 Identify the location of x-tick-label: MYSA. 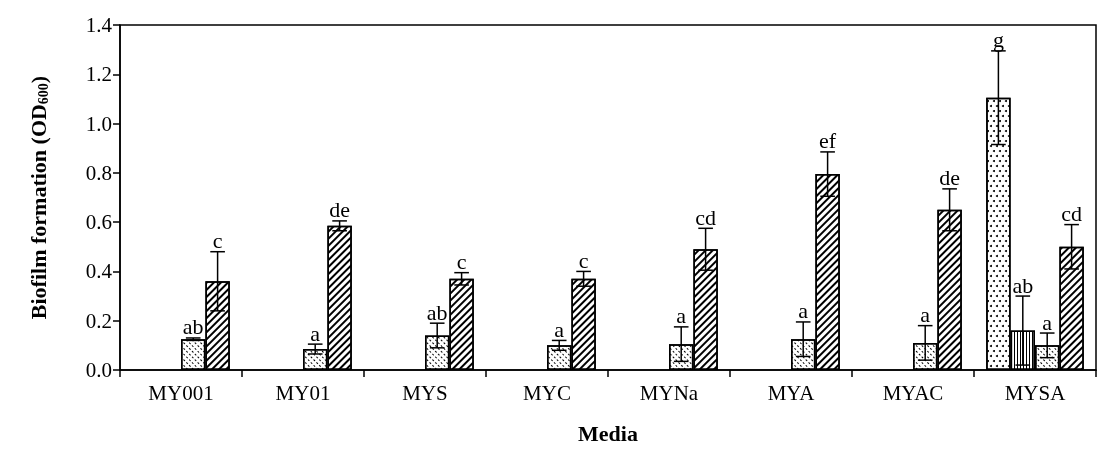
(1035, 392).